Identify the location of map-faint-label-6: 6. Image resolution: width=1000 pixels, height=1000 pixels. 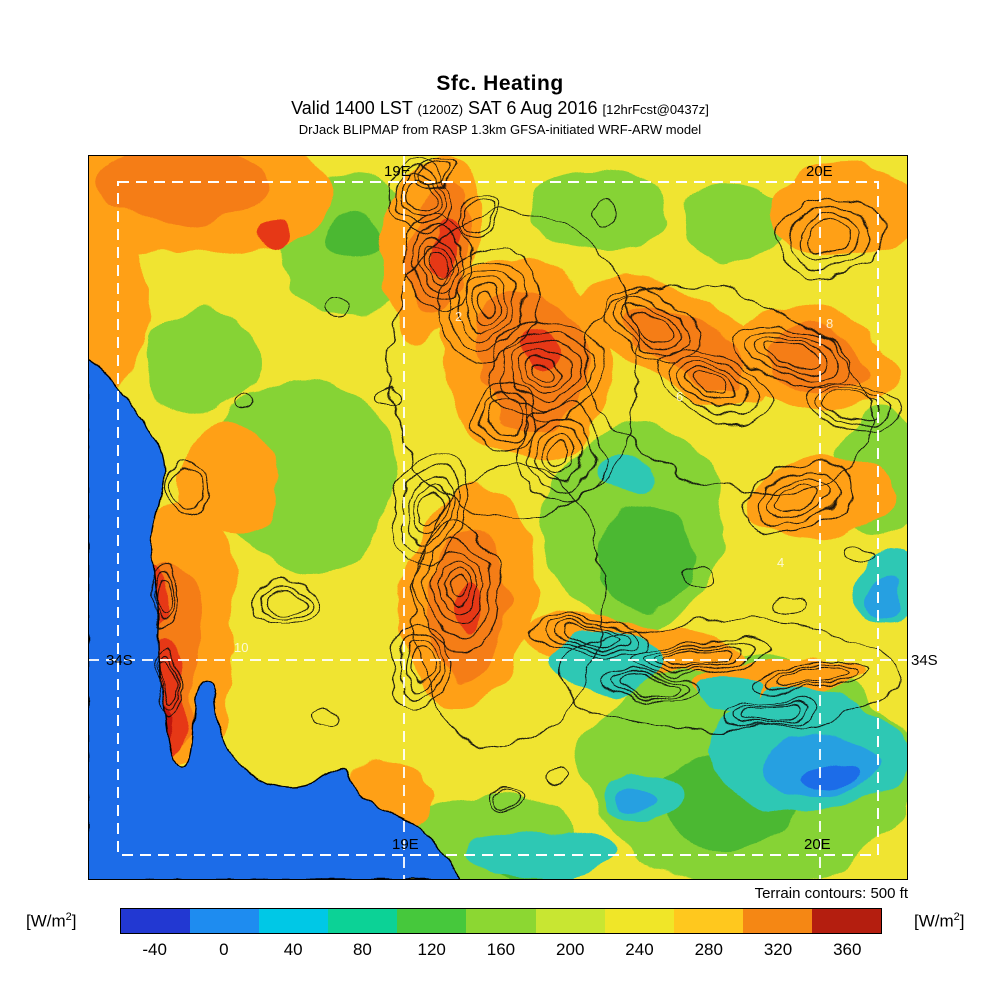
(680, 396).